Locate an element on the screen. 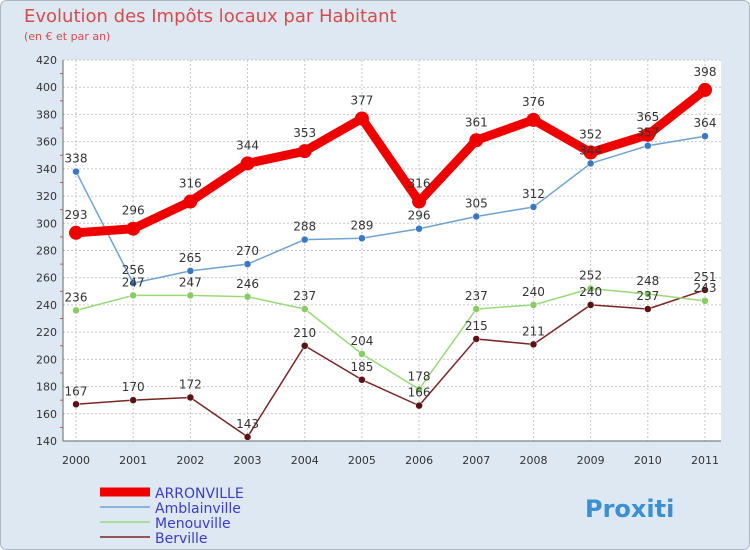 Image resolution: width=750 pixels, height=550 pixels. data-label: 338 is located at coordinates (76, 159).